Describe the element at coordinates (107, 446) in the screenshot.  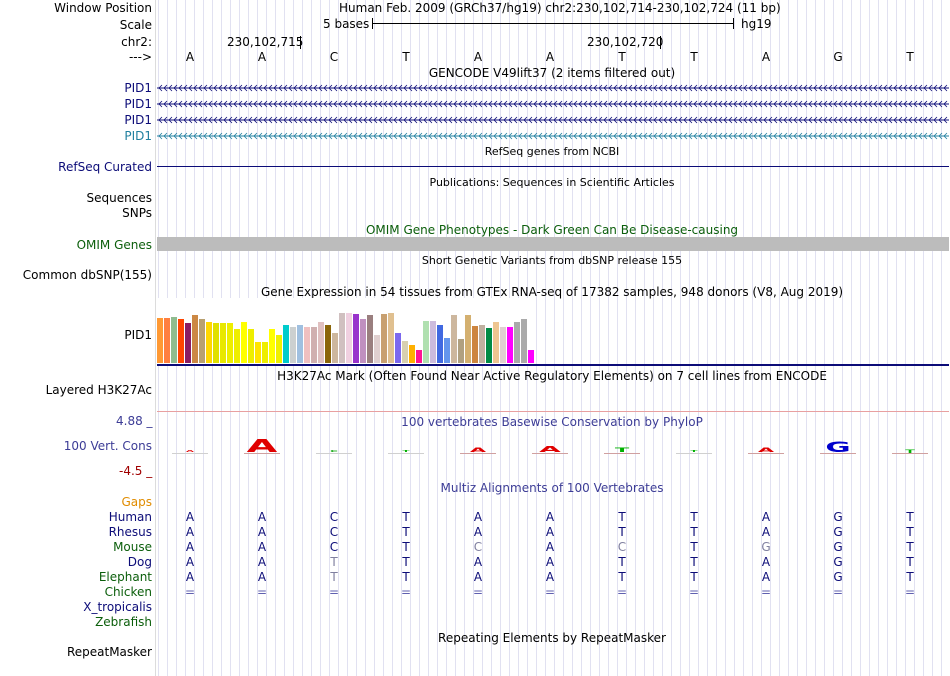
I see `phylop-label: 100 Vert. Cons` at that location.